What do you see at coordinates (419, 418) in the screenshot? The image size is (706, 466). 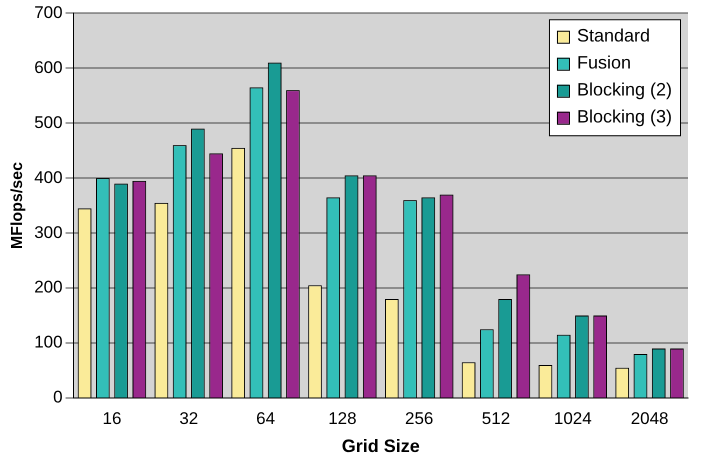 I see `x-tick-label: 256` at bounding box center [419, 418].